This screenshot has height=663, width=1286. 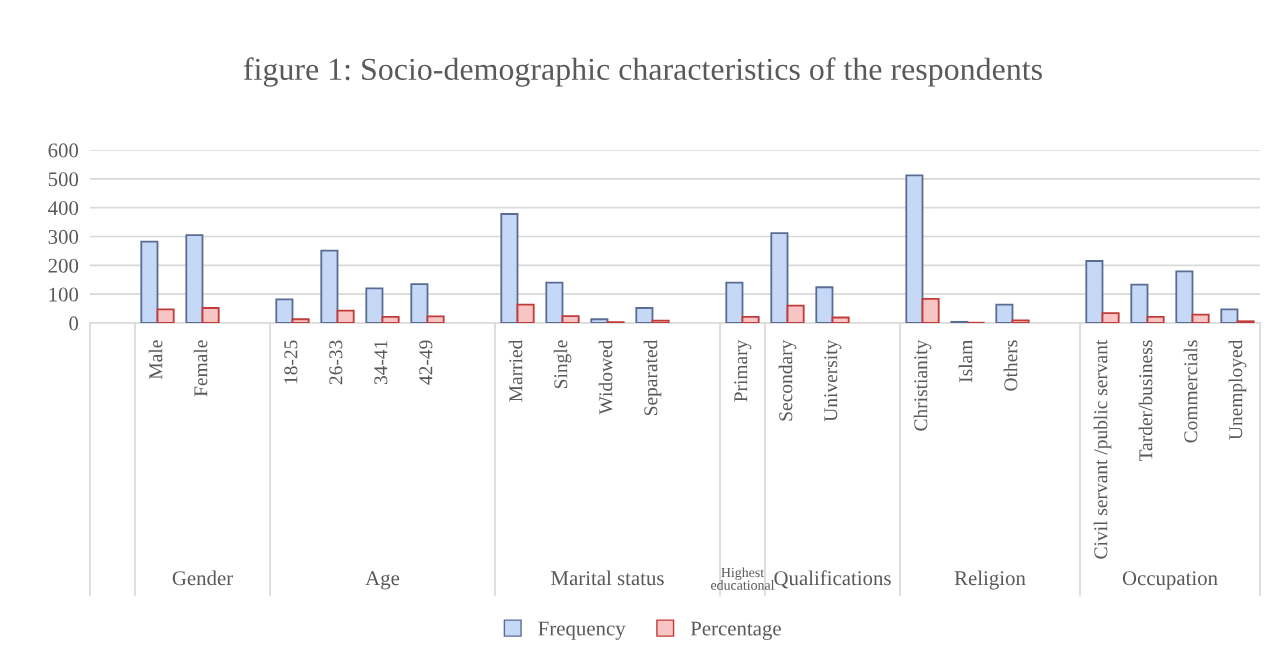 I want to click on x-tick-label: Unemployed, so click(x=1237, y=389).